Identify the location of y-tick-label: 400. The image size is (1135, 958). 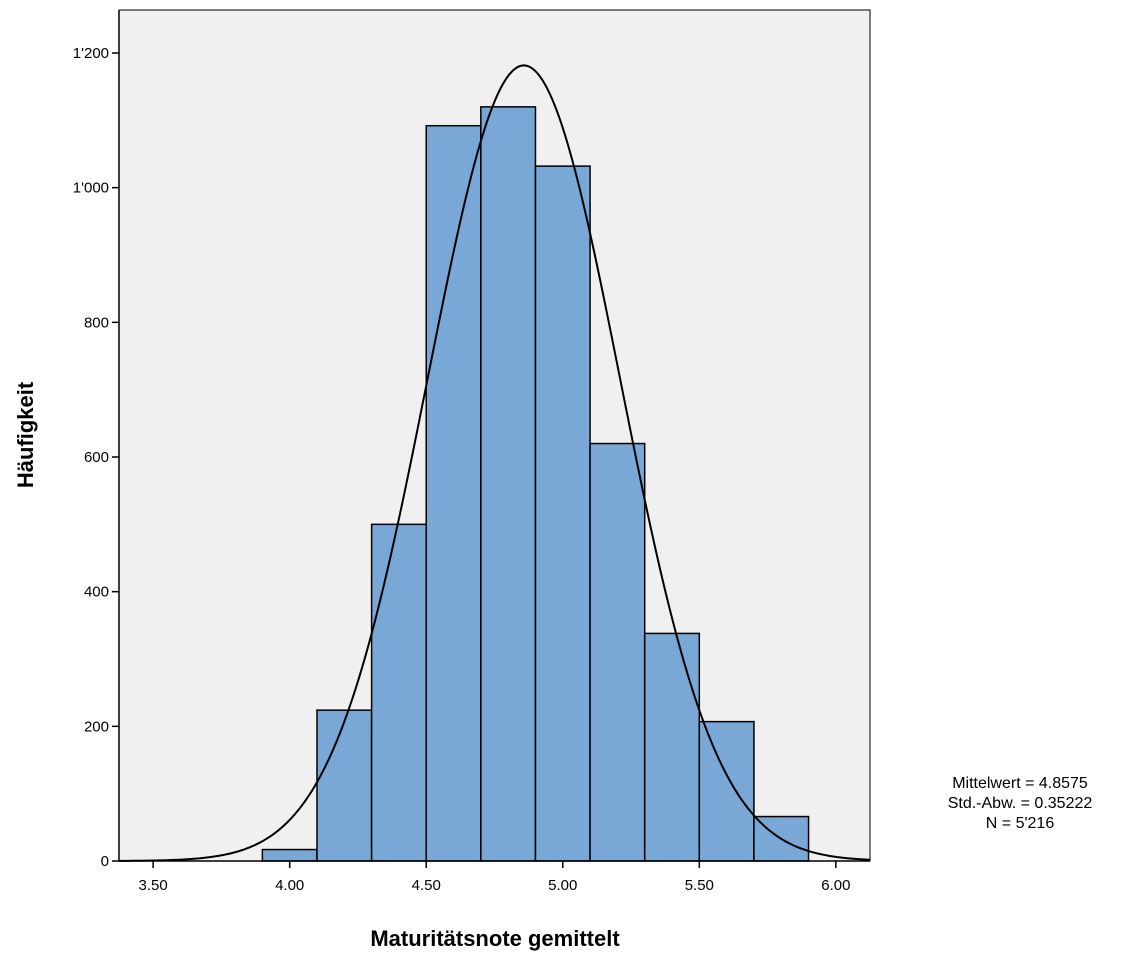
(96, 592).